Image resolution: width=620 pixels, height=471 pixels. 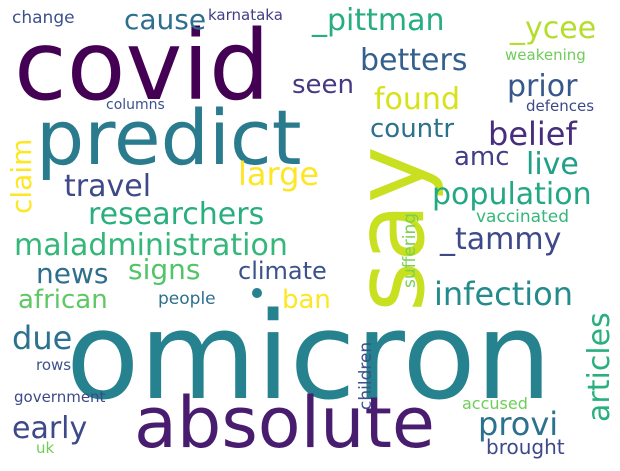 What do you see at coordinates (142, 66) in the screenshot?
I see `word-covid: covid` at bounding box center [142, 66].